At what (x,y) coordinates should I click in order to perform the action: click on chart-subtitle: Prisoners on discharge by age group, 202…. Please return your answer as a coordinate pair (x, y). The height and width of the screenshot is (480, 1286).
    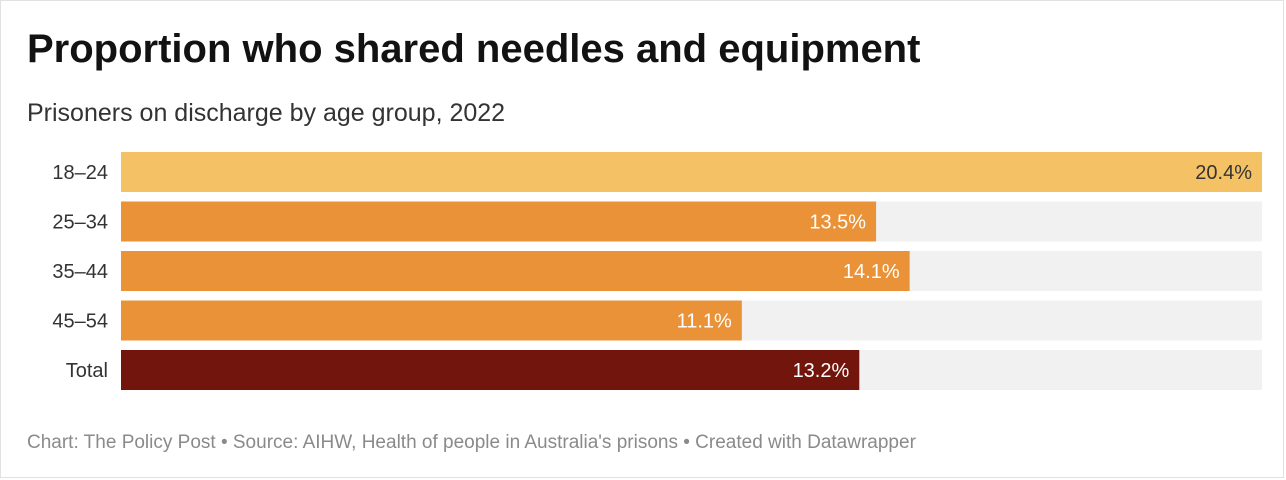
    Looking at the image, I should click on (266, 113).